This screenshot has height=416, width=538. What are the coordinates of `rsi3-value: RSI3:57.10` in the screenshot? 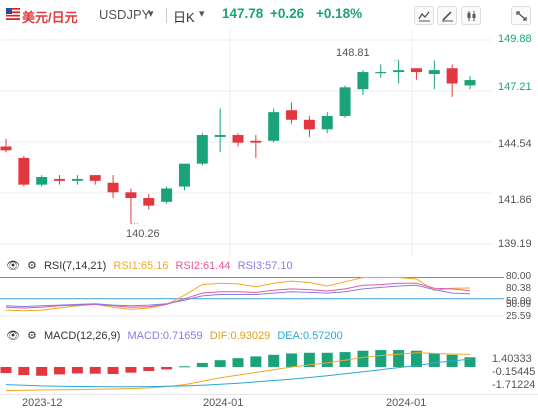 It's located at (265, 266).